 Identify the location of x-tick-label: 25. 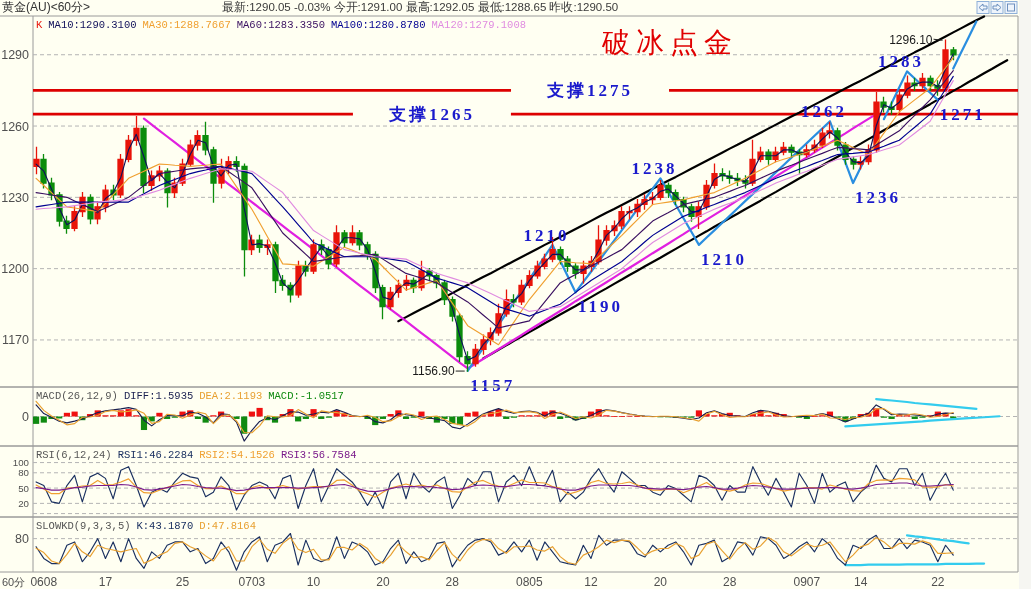
(182, 582).